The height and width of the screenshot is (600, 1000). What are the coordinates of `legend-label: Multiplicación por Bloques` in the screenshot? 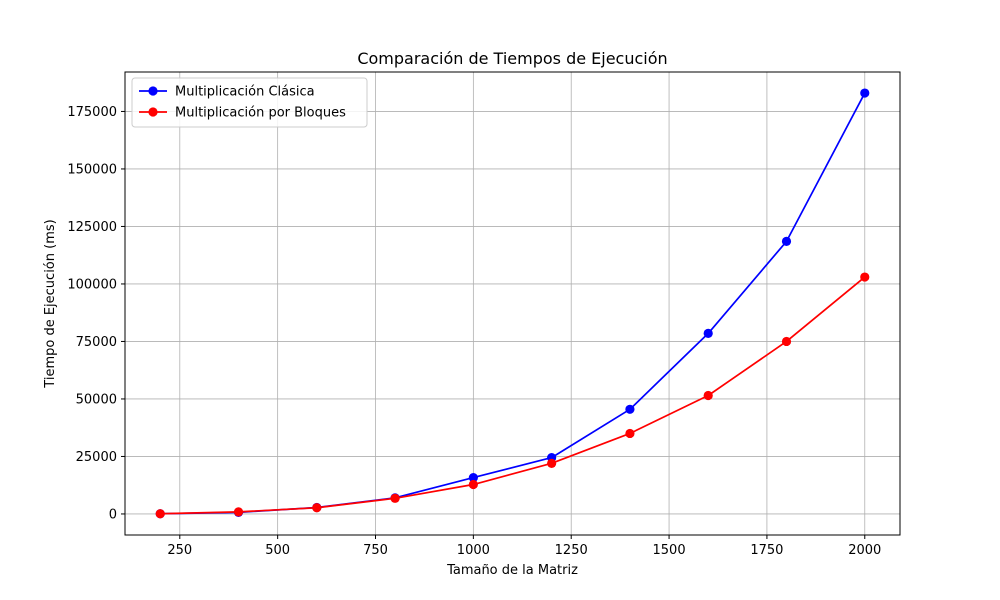 It's located at (260, 113).